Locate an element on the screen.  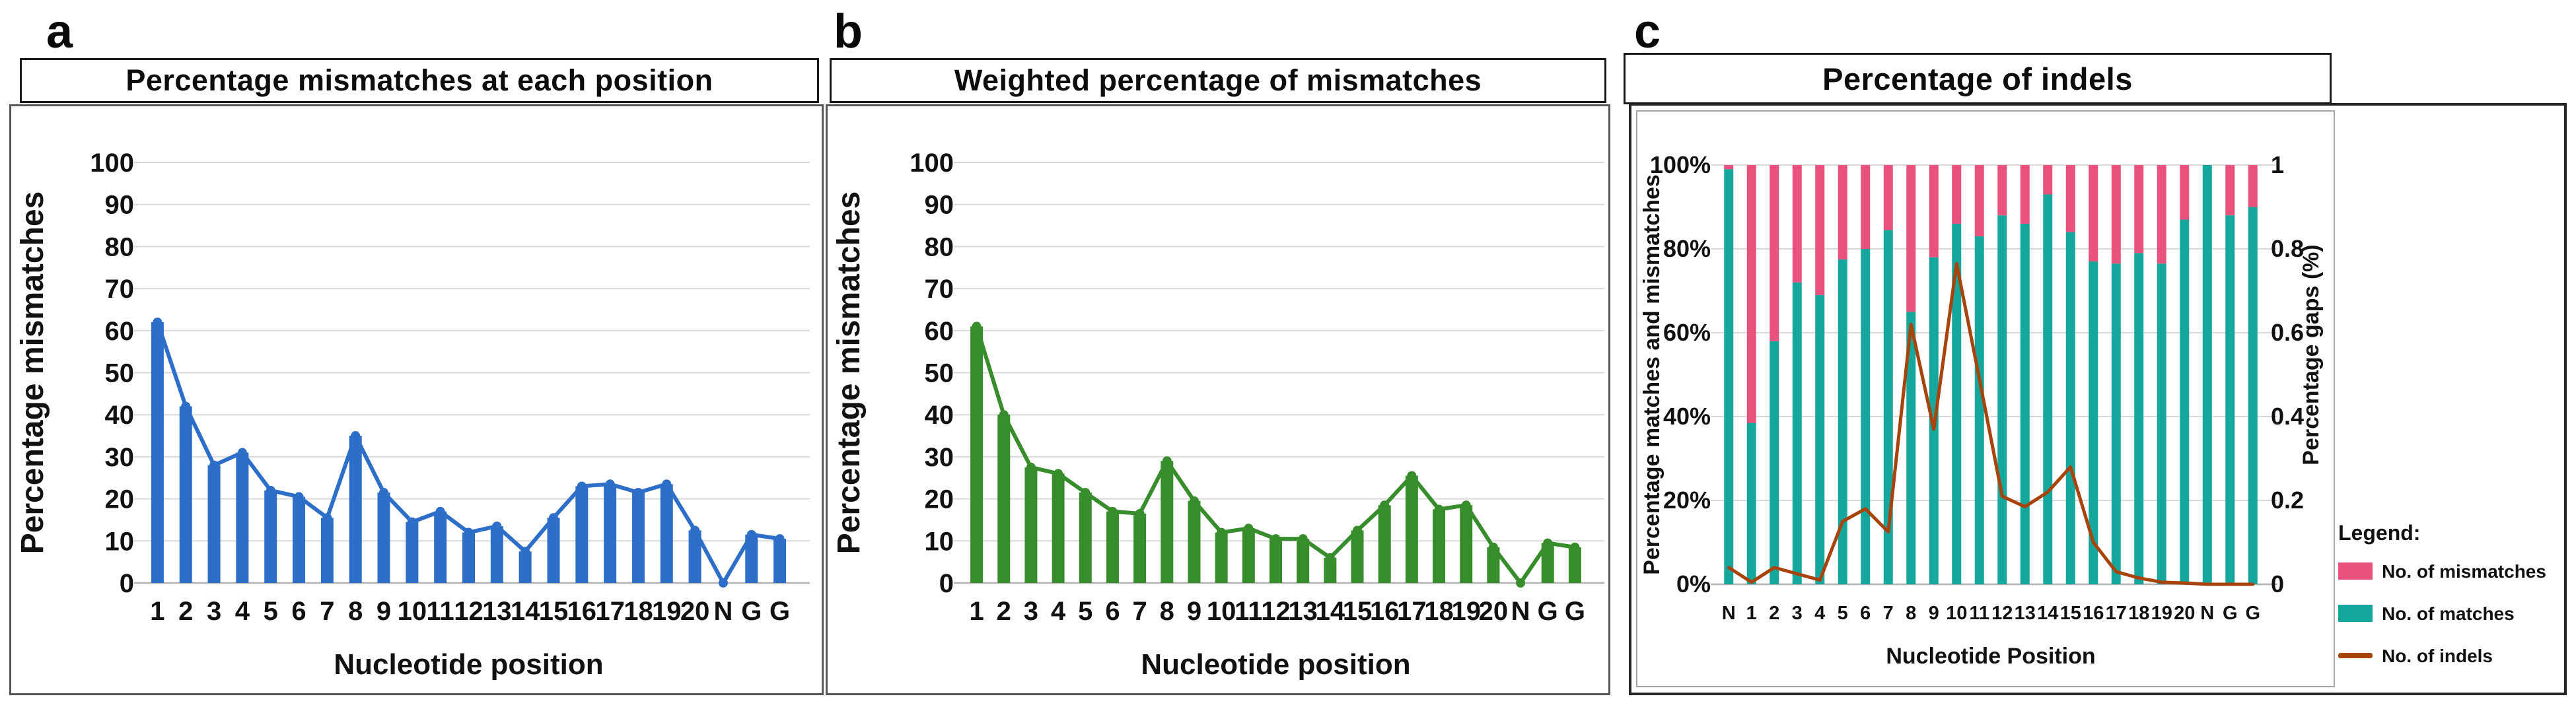
y-tick-label: 10 is located at coordinates (120, 542).